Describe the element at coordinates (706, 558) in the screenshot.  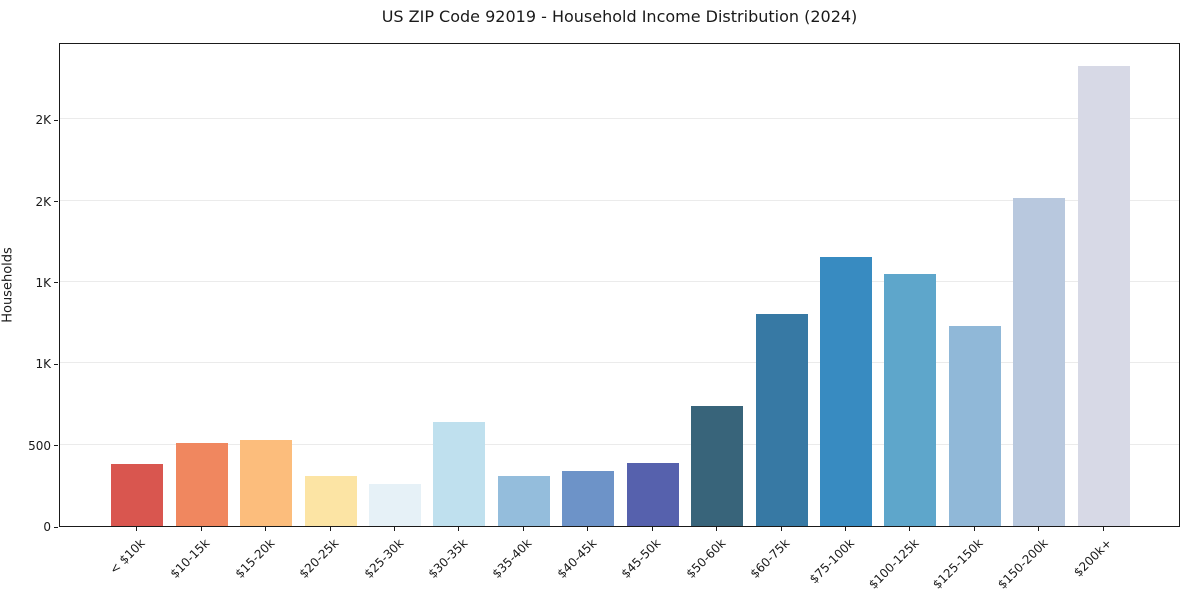
I see `x-tick-label: $50-60k` at that location.